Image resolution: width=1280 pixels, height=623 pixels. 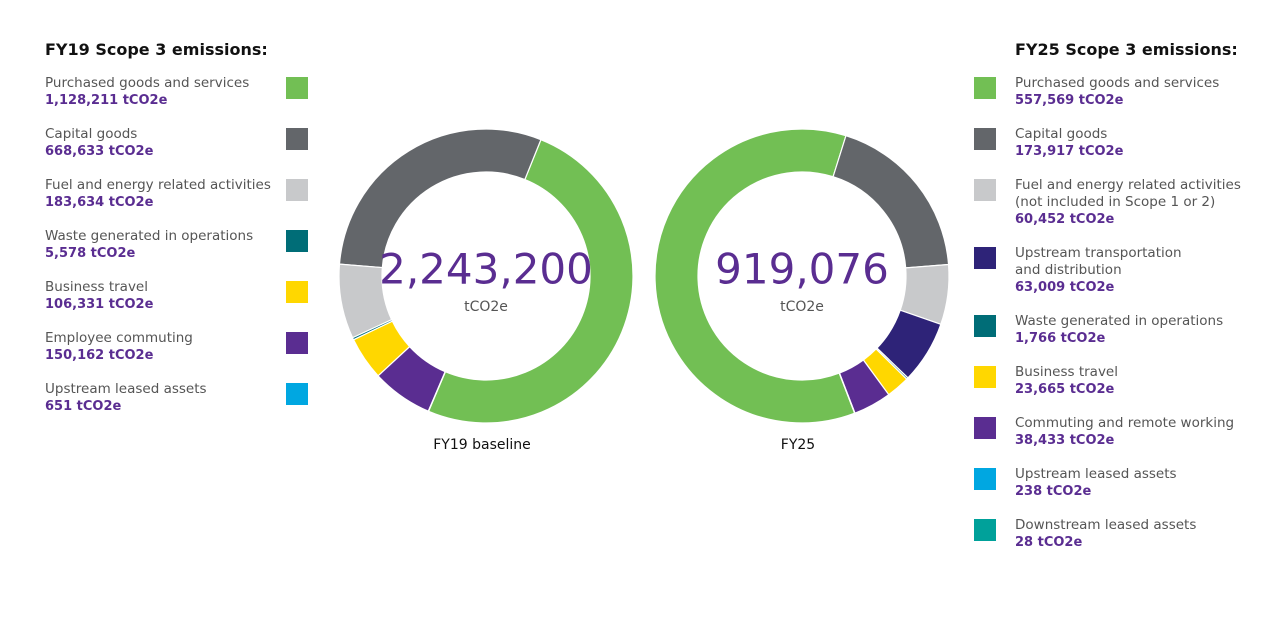 I want to click on legend-label: Upstream transportation and distribution, so click(x=1098, y=261).